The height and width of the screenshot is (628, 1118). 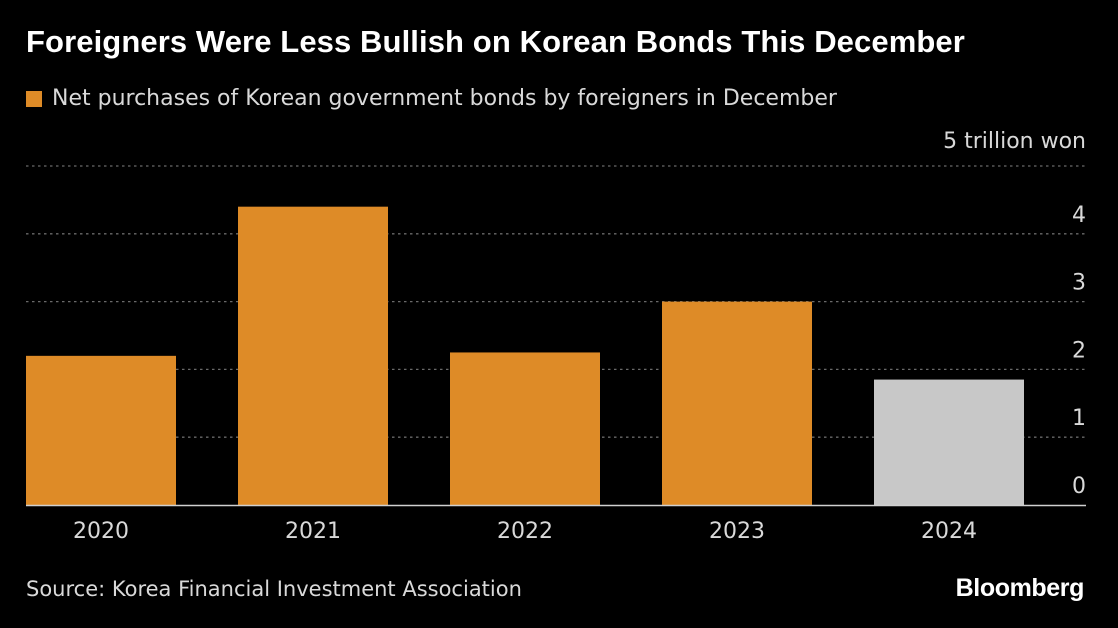 I want to click on bar-2020, so click(x=101, y=430).